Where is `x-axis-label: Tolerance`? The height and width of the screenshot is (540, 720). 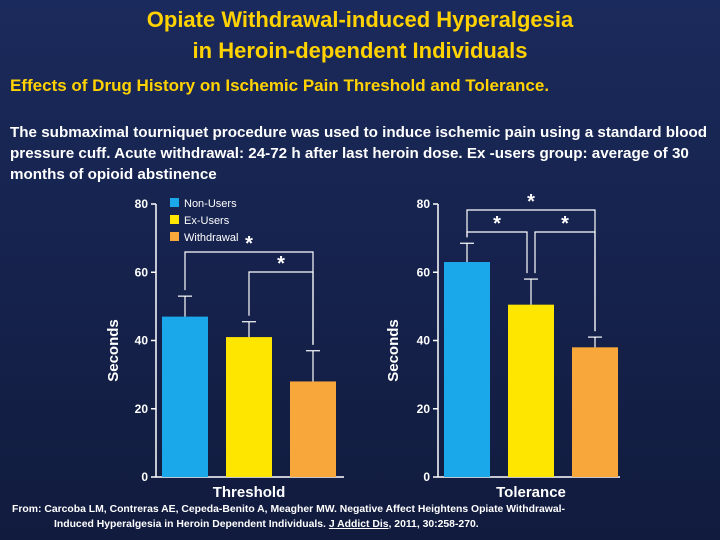
x-axis-label: Tolerance is located at coordinates (531, 492).